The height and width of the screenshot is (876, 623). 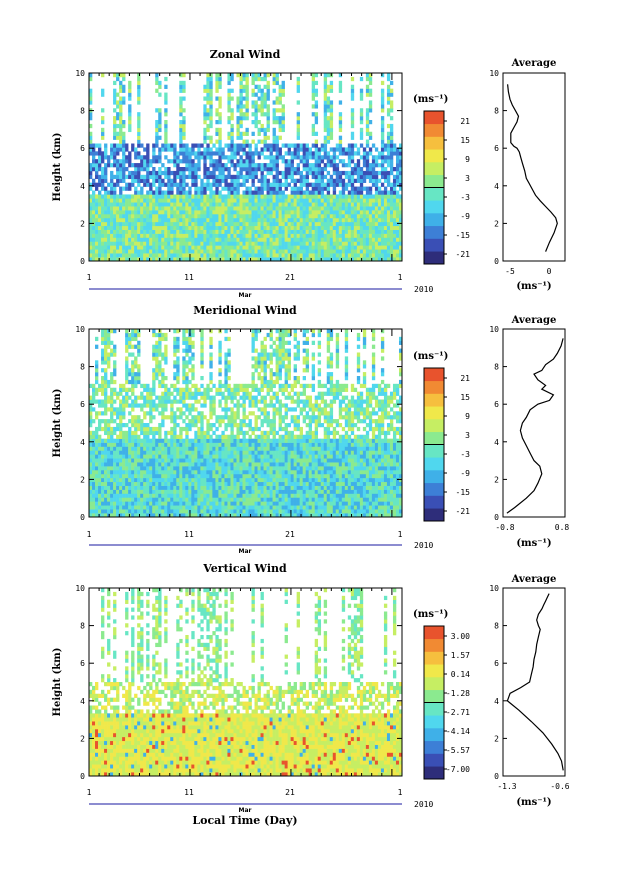 What do you see at coordinates (465, 216) in the screenshot?
I see `colorbar-tick-label: -9` at bounding box center [465, 216].